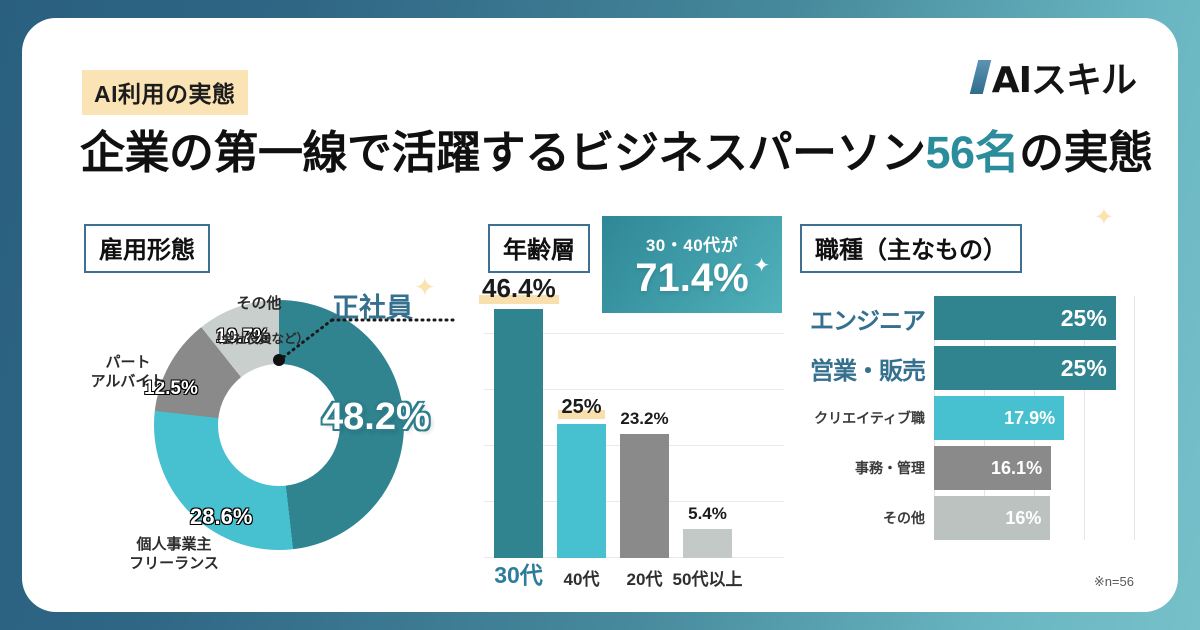 This screenshot has height=630, width=1200. I want to click on page-title: 企業の第一線で活躍するビジネスパーソン56名の実態, so click(620, 148).